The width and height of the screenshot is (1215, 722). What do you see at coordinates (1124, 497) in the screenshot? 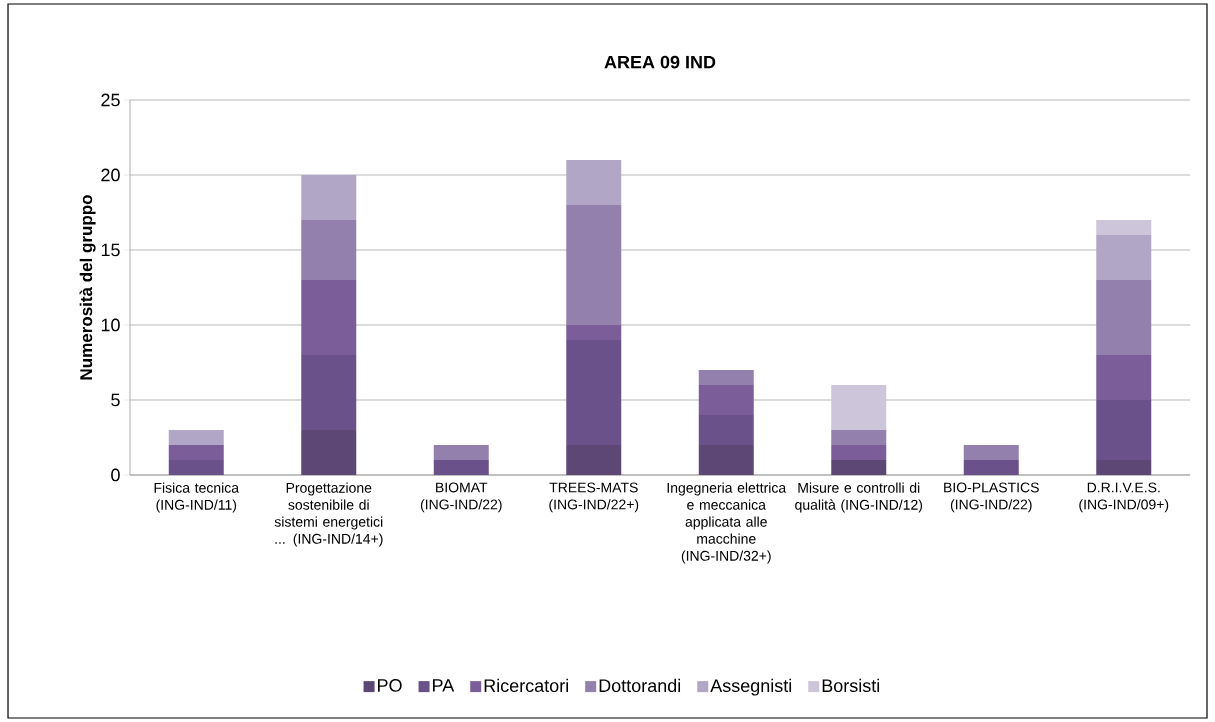
I see `x-tick-label: D.R.I.V.E.S. (ING-IND/09+)` at bounding box center [1124, 497].